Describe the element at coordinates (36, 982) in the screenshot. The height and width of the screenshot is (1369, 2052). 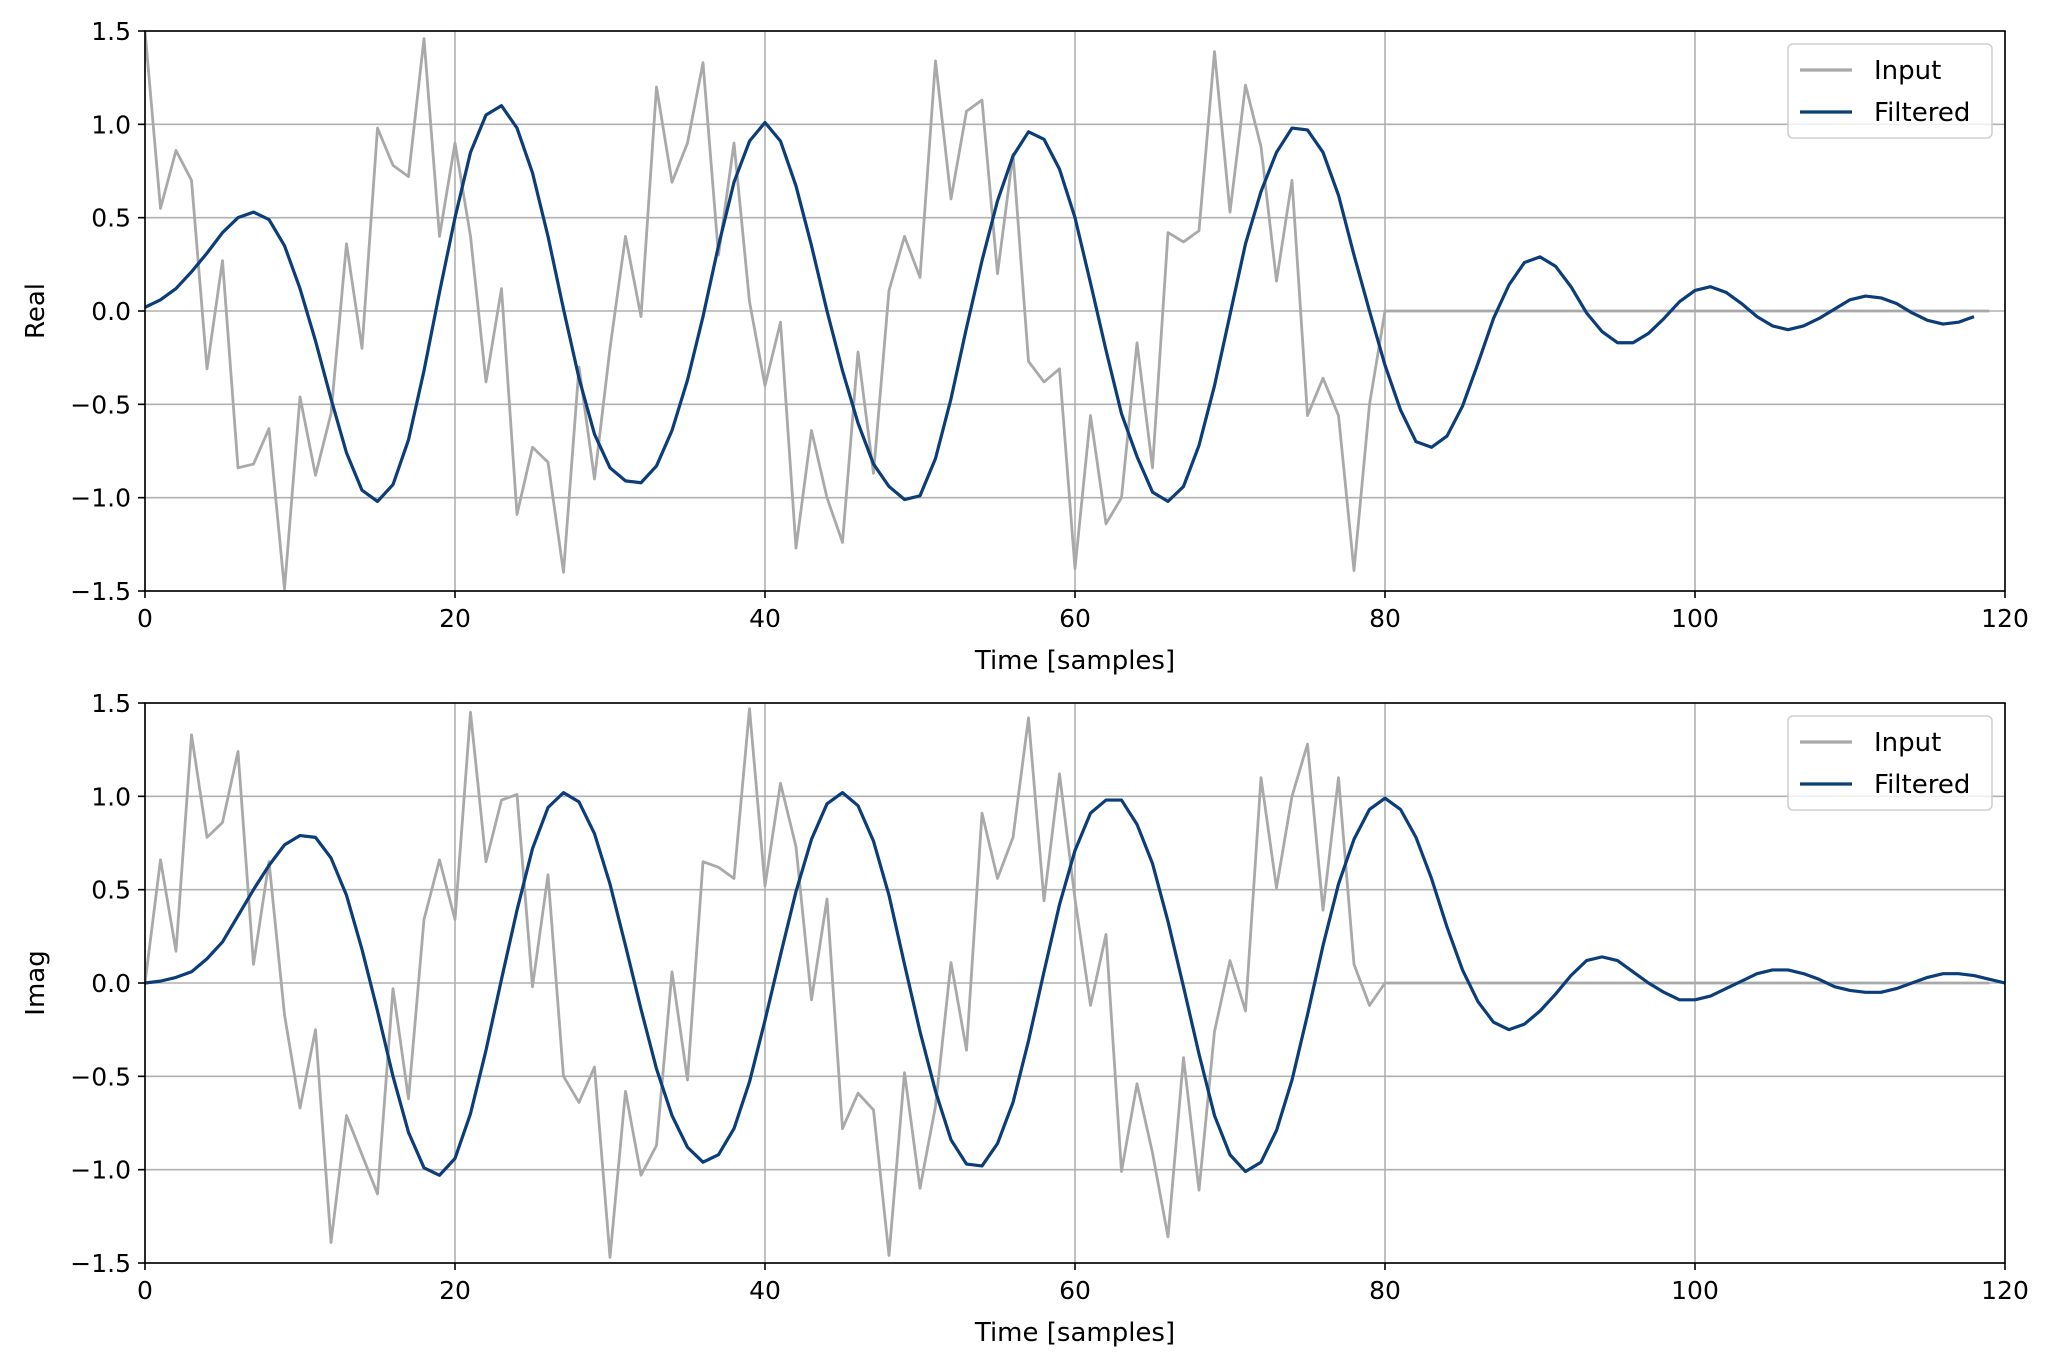
I see `y-axis-label: Imag` at that location.